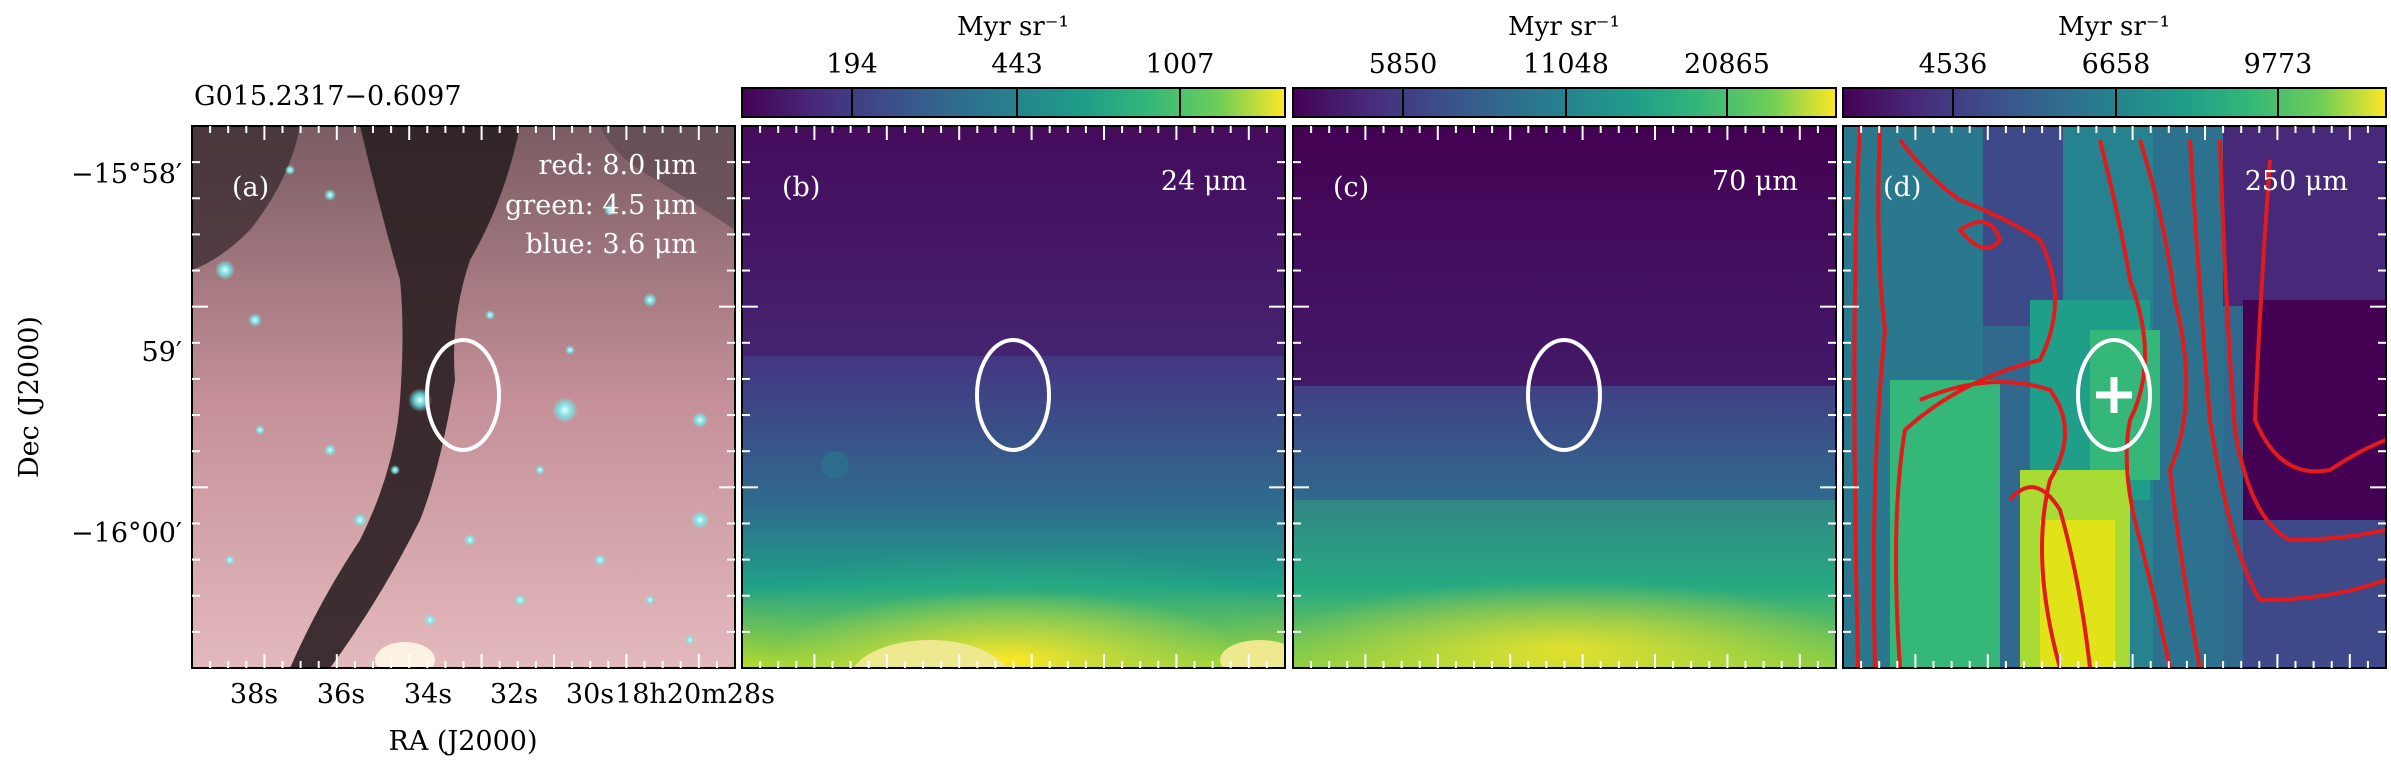  I want to click on panel-d-band: 250 μm, so click(2296, 181).